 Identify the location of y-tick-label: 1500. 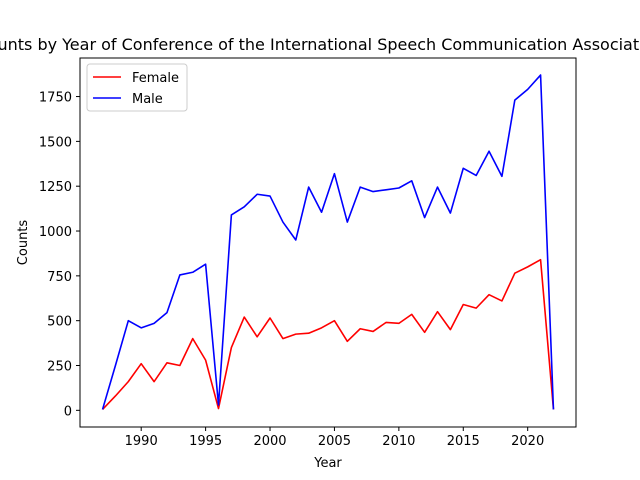
(55, 142).